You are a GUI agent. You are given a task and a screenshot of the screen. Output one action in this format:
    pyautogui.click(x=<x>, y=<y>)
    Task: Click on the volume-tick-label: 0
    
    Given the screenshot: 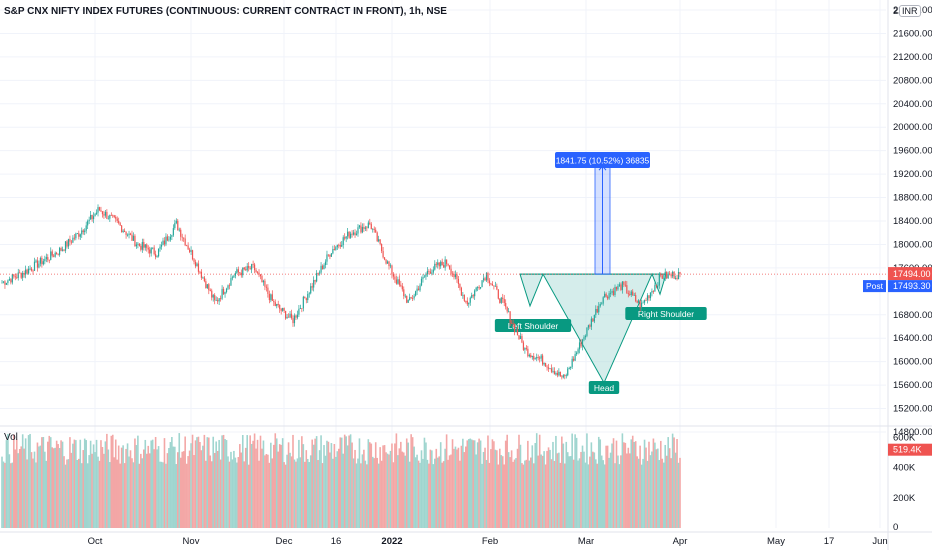 What is the action you would take?
    pyautogui.click(x=895, y=527)
    